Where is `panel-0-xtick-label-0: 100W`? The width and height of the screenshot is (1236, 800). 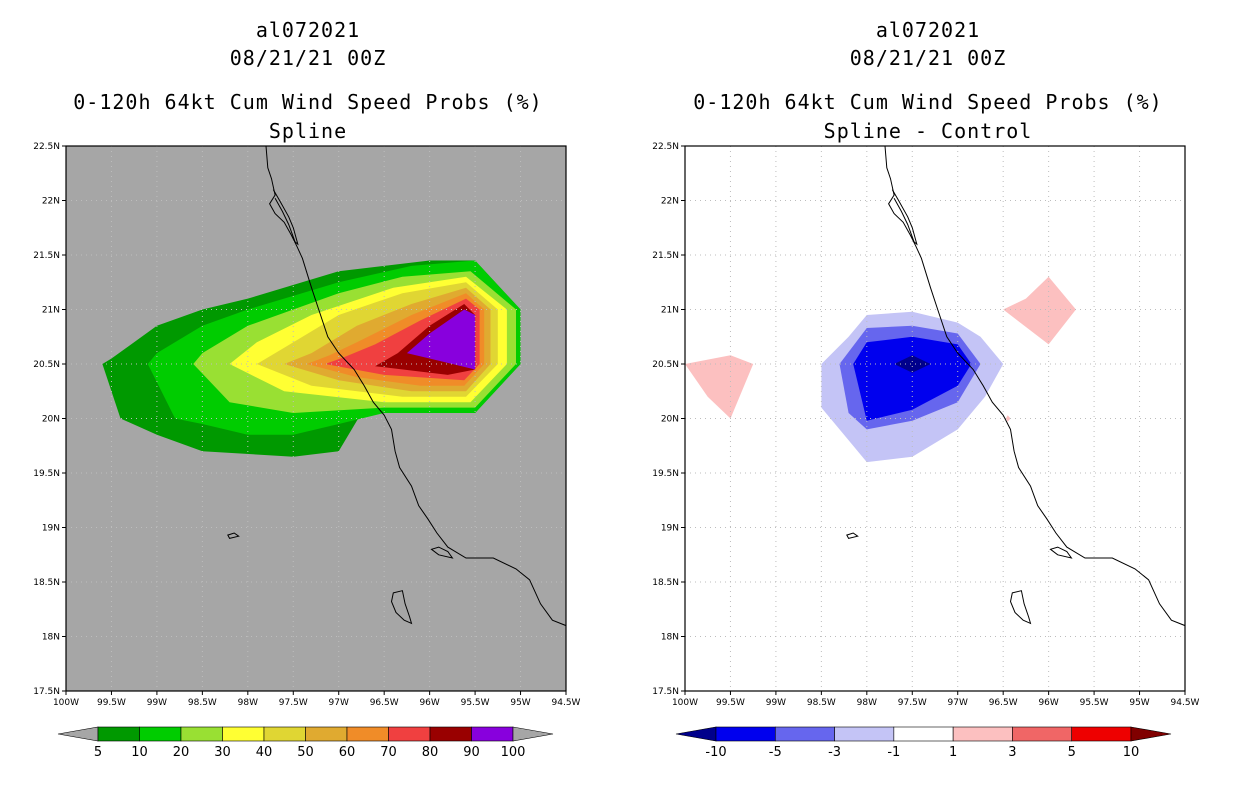 panel-0-xtick-label-0: 100W is located at coordinates (66, 703).